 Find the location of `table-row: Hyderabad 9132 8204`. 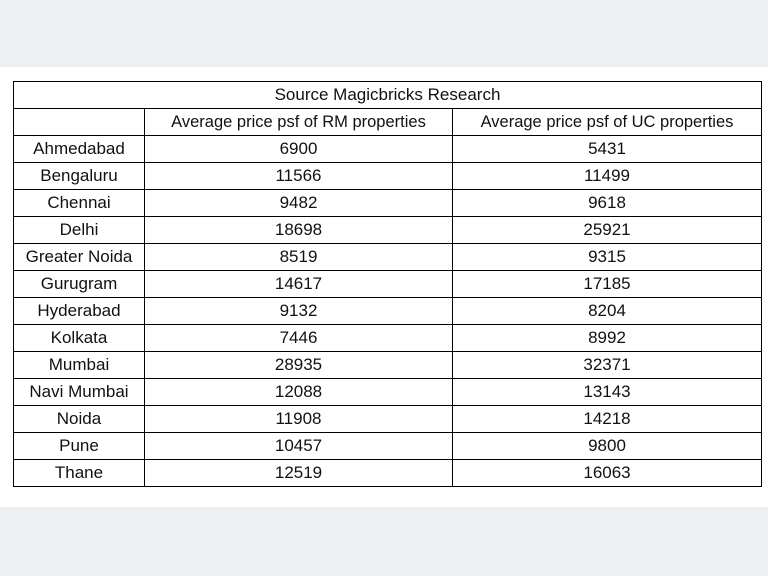

table-row: Hyderabad 9132 8204 is located at coordinates (387, 311).